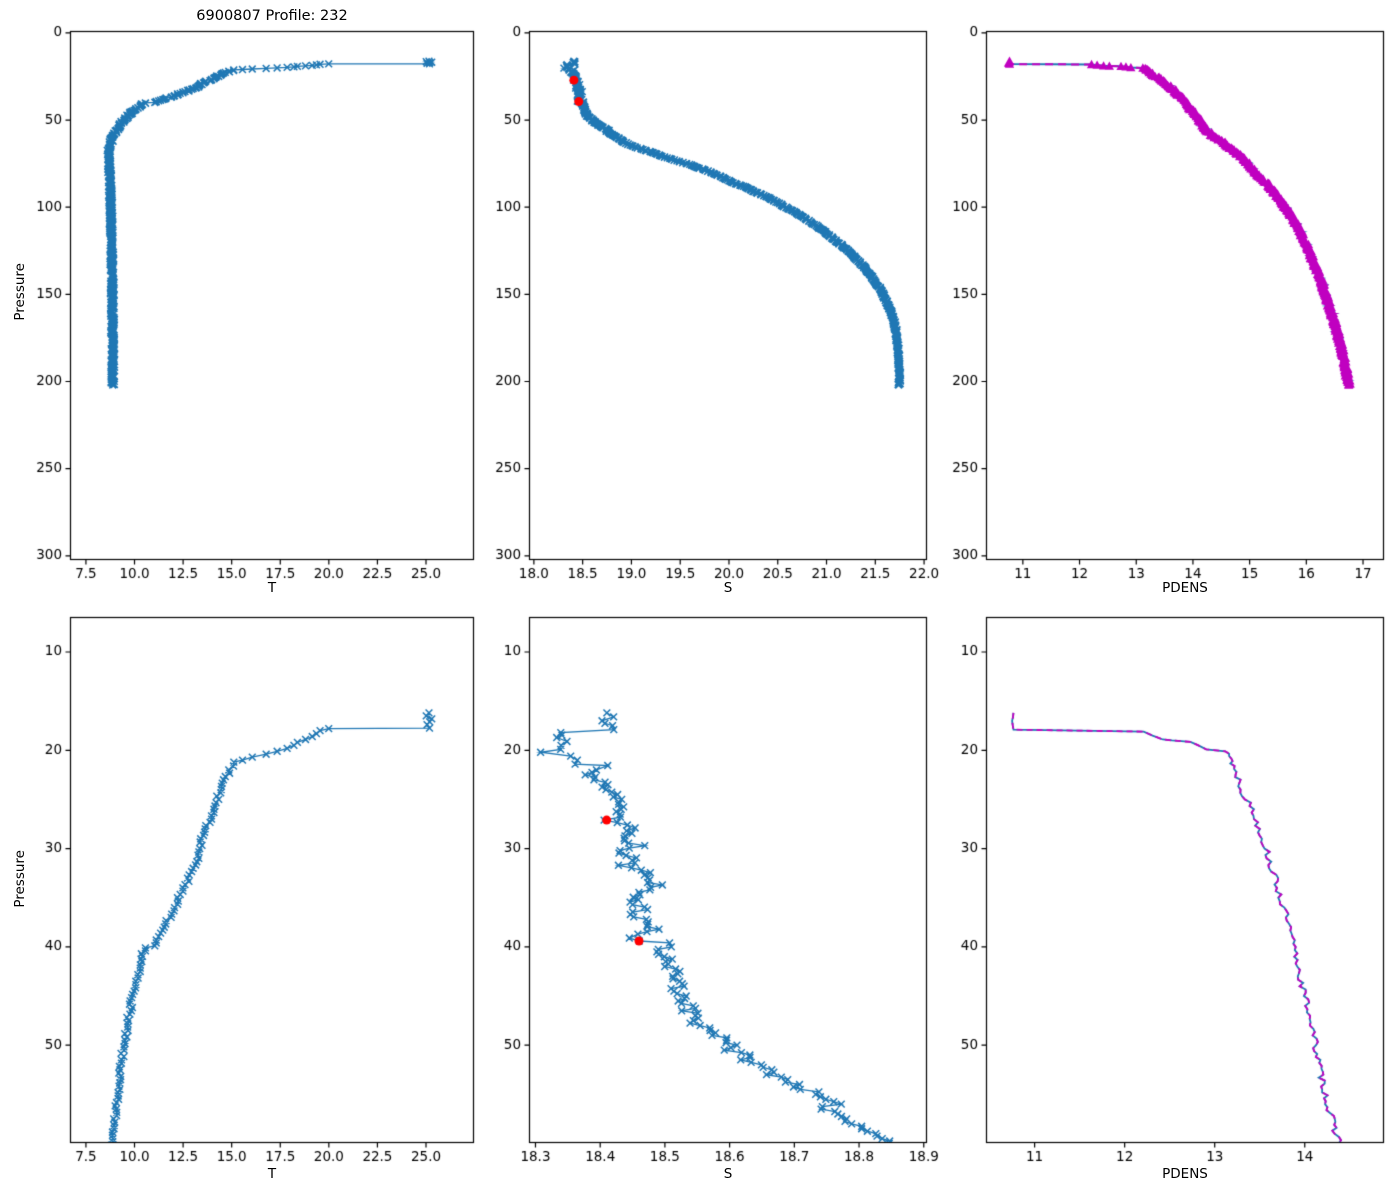 This screenshot has height=1200, width=1400. Describe the element at coordinates (20, 292) in the screenshot. I see `ylabel-pressure-top: Pressure` at that location.